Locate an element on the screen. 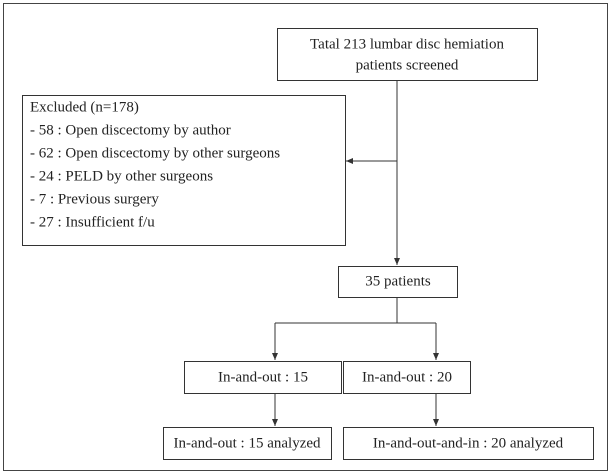  node-text: In-and-out : 20 is located at coordinates (407, 377).